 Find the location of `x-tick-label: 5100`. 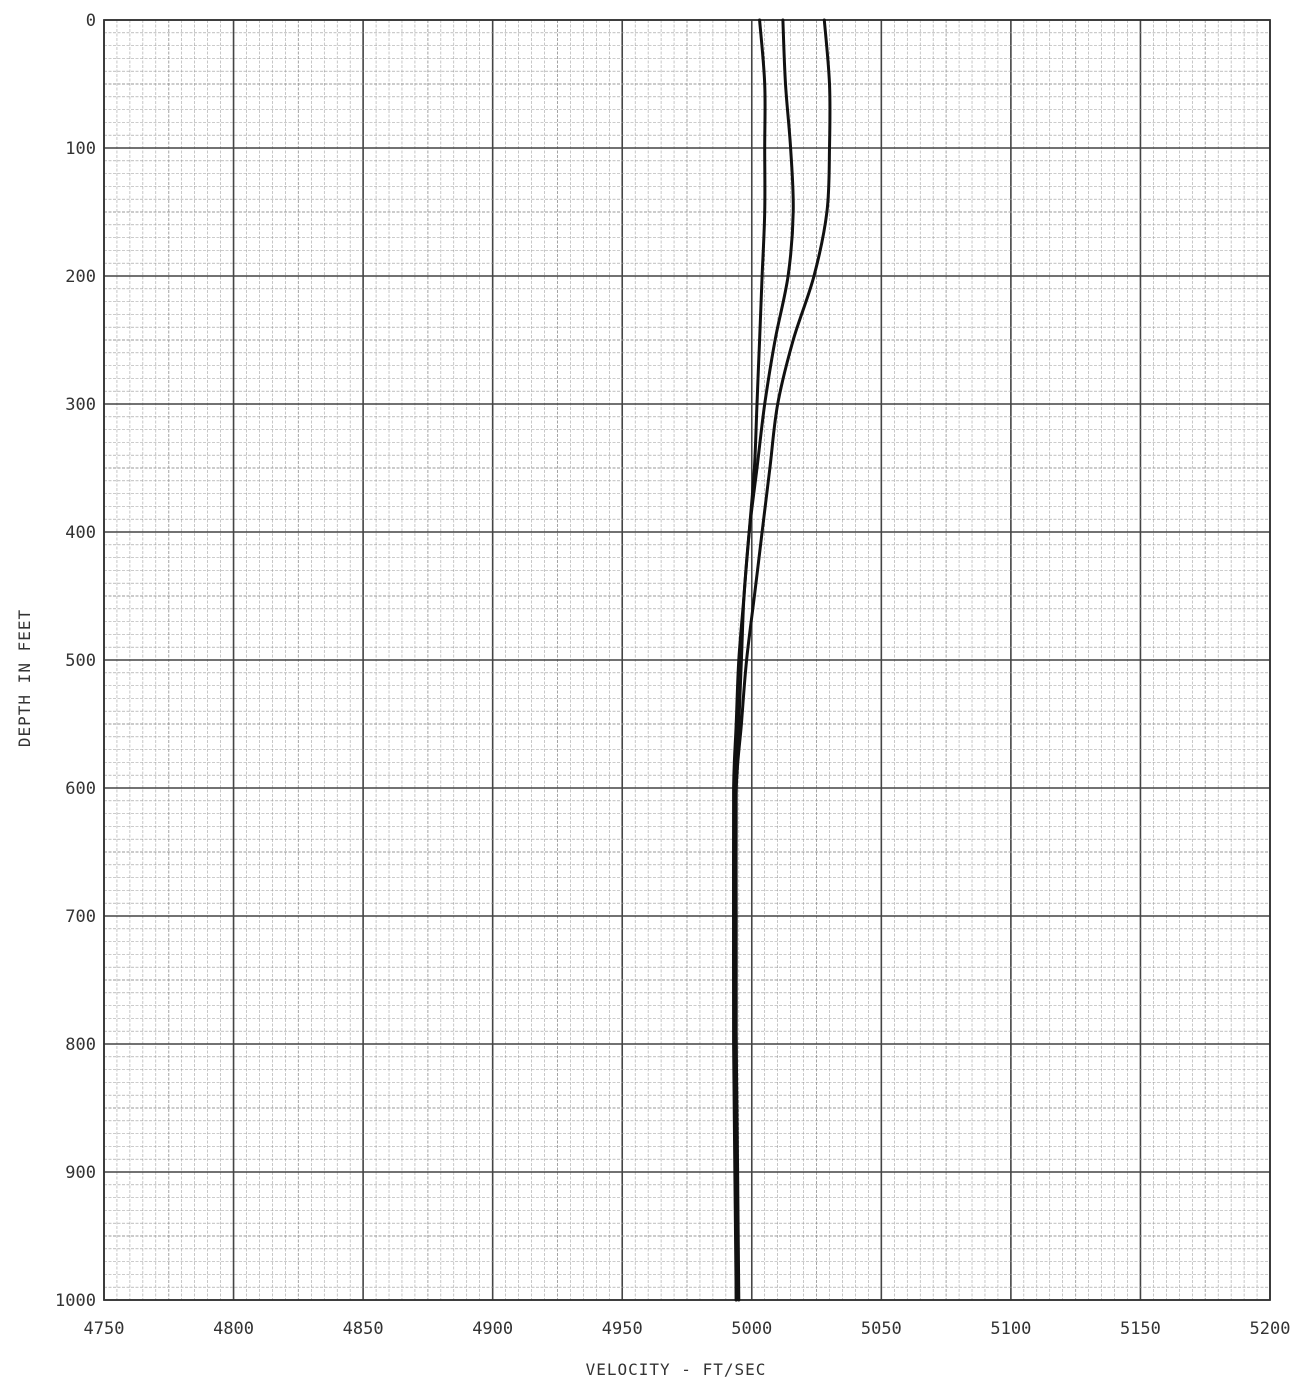

x-tick-label: 5100 is located at coordinates (1010, 1329).